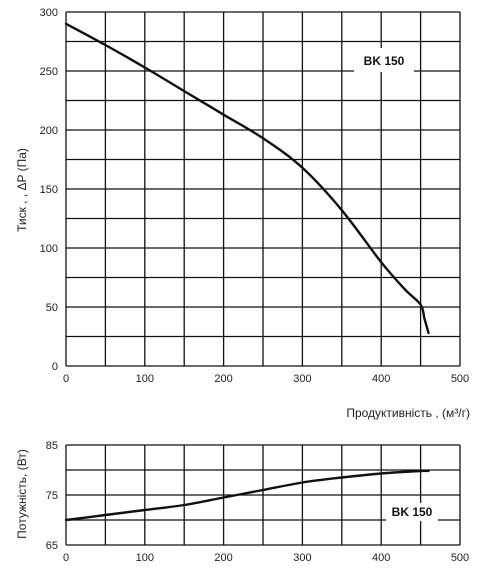  What do you see at coordinates (408, 413) in the screenshot?
I see `pressure-x-axis-label: Продуктивність , (м³/г)` at bounding box center [408, 413].